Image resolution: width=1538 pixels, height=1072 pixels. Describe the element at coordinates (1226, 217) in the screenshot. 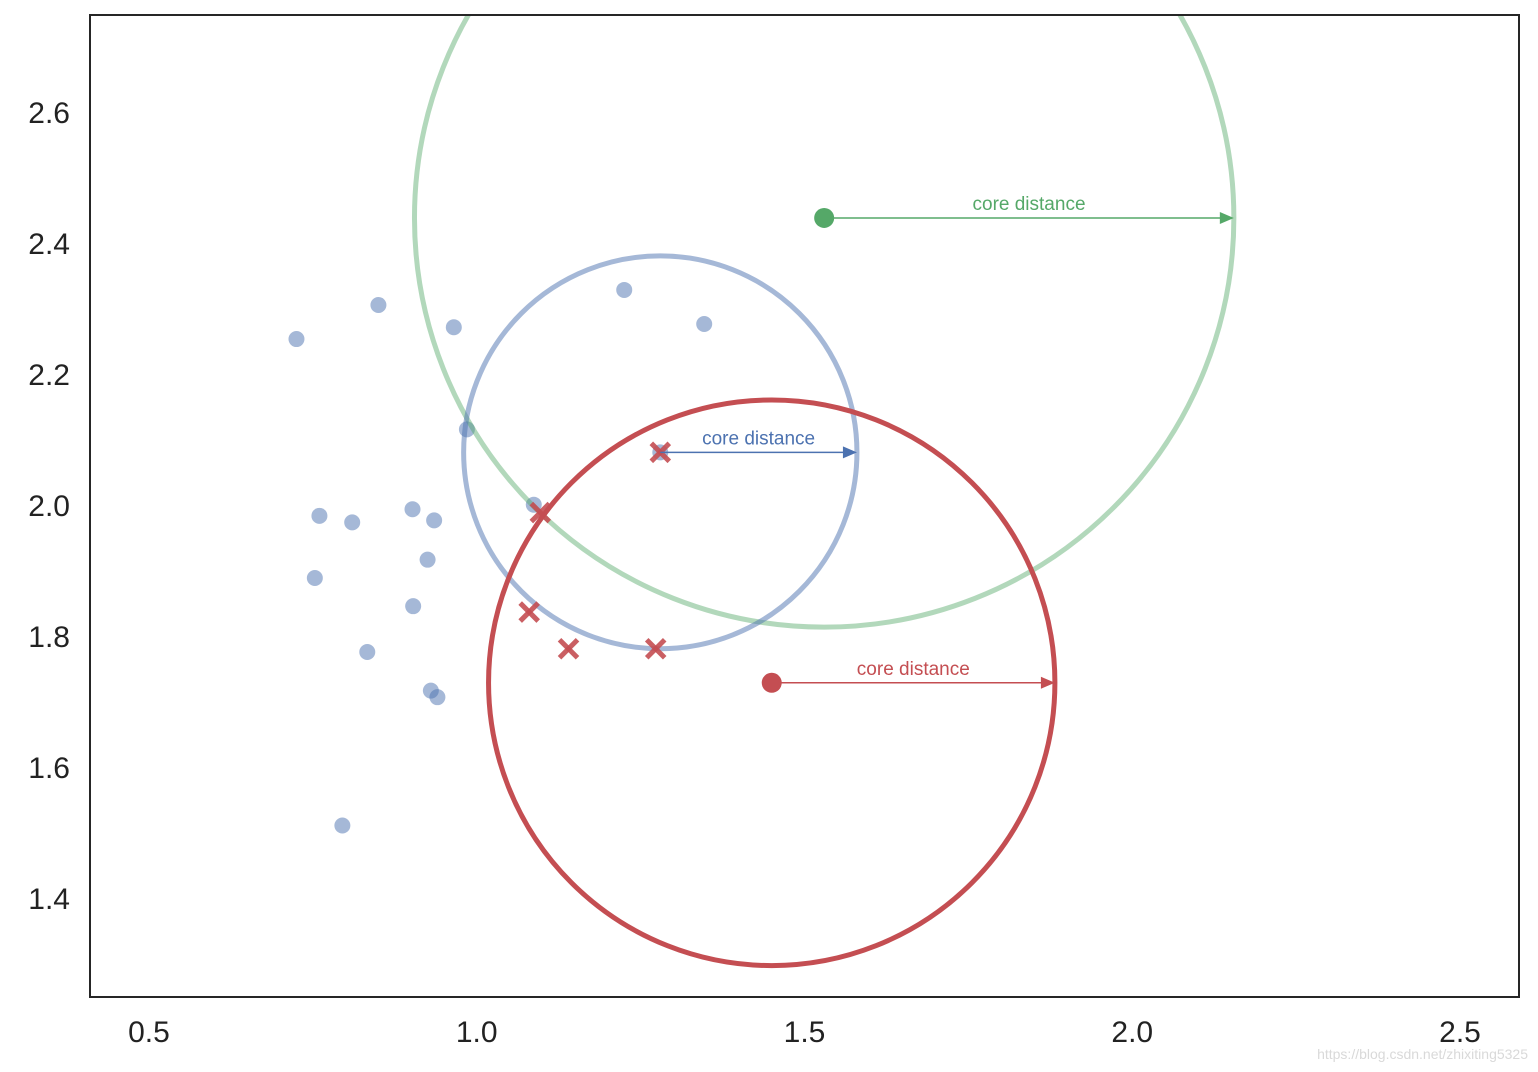

I see `green-arrow-head` at that location.